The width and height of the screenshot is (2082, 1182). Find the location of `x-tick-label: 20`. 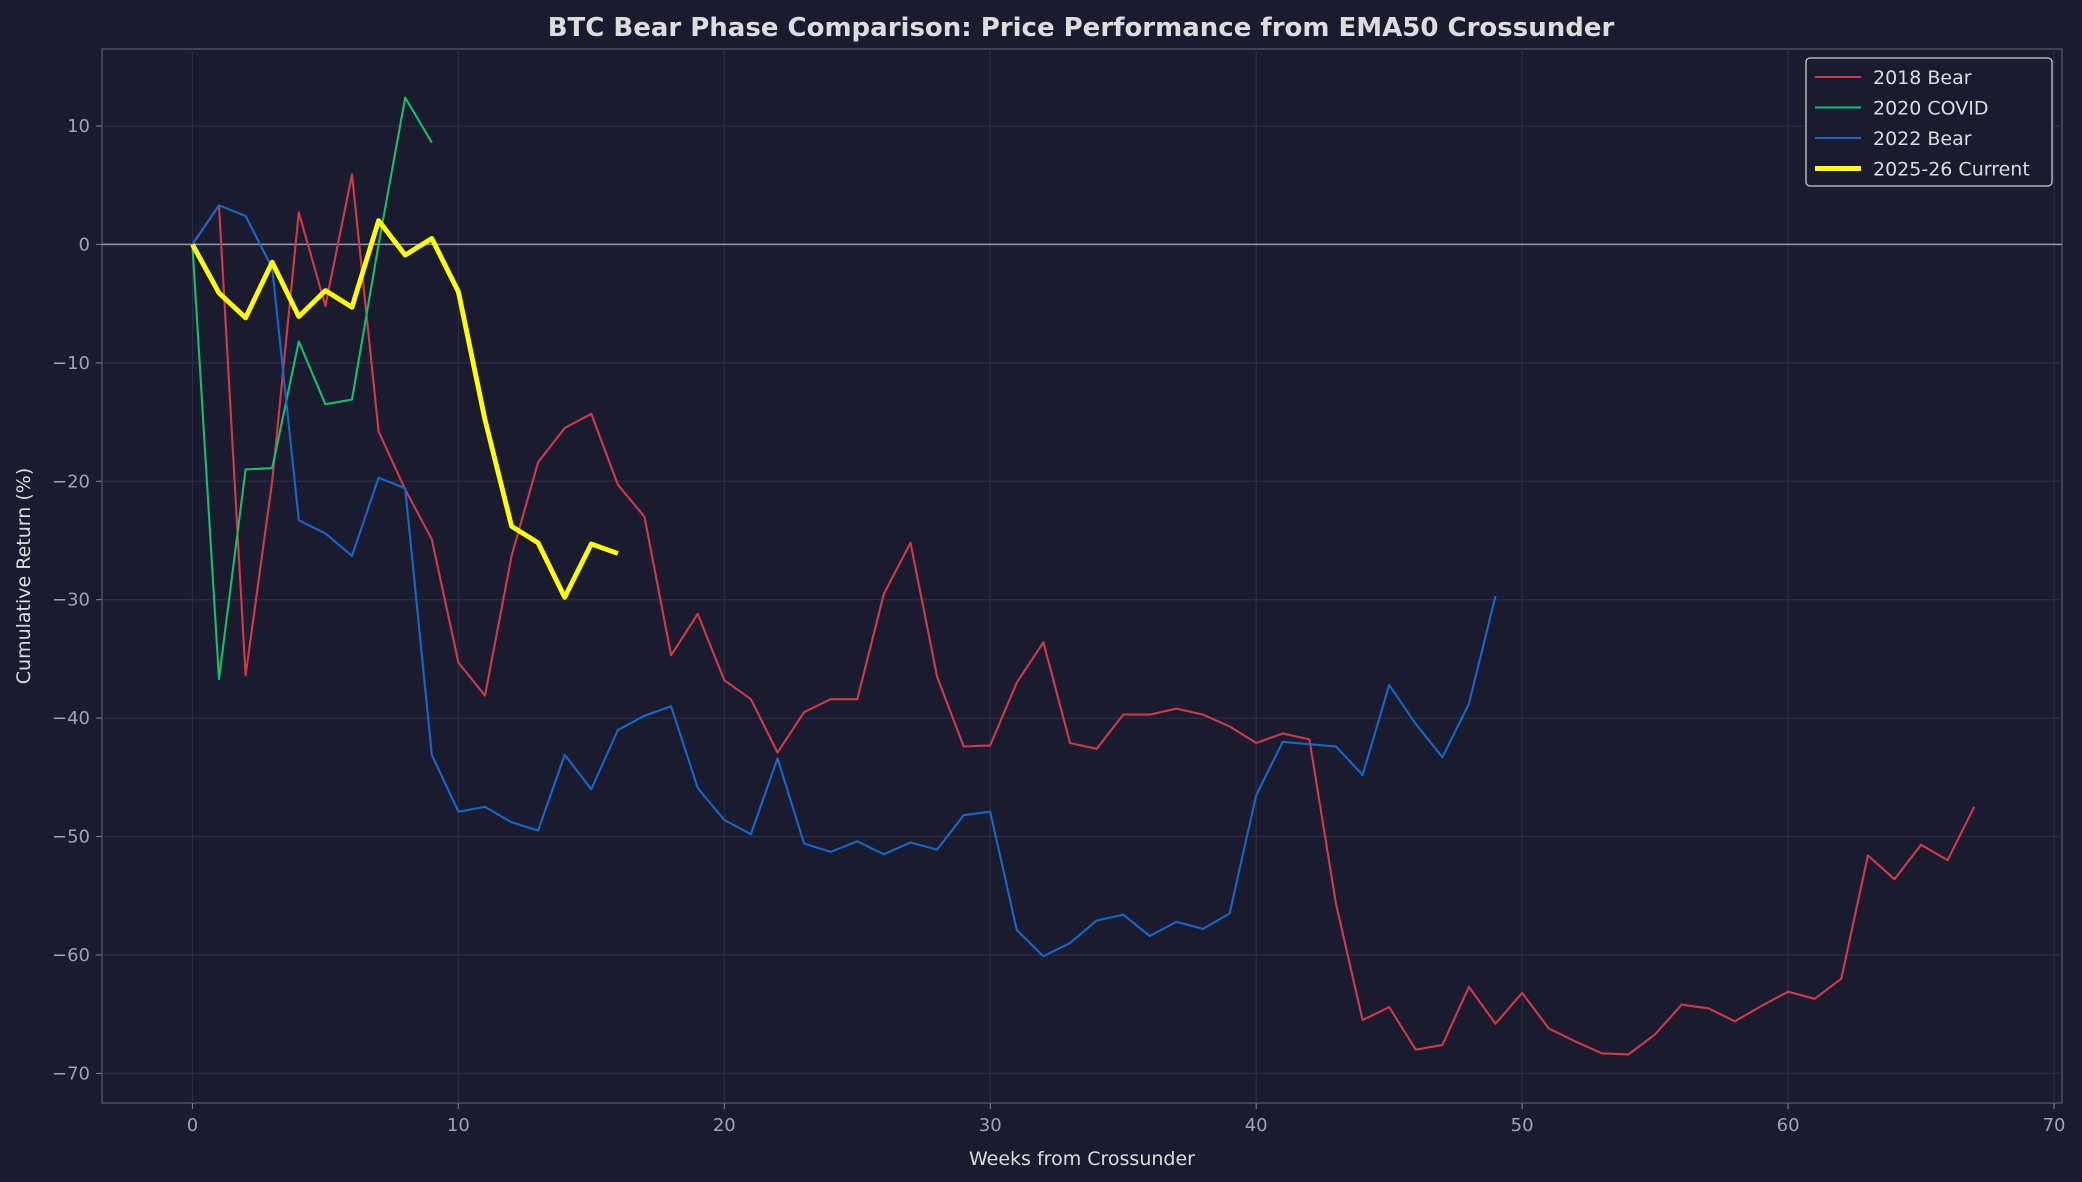

x-tick-label: 20 is located at coordinates (724, 1125).